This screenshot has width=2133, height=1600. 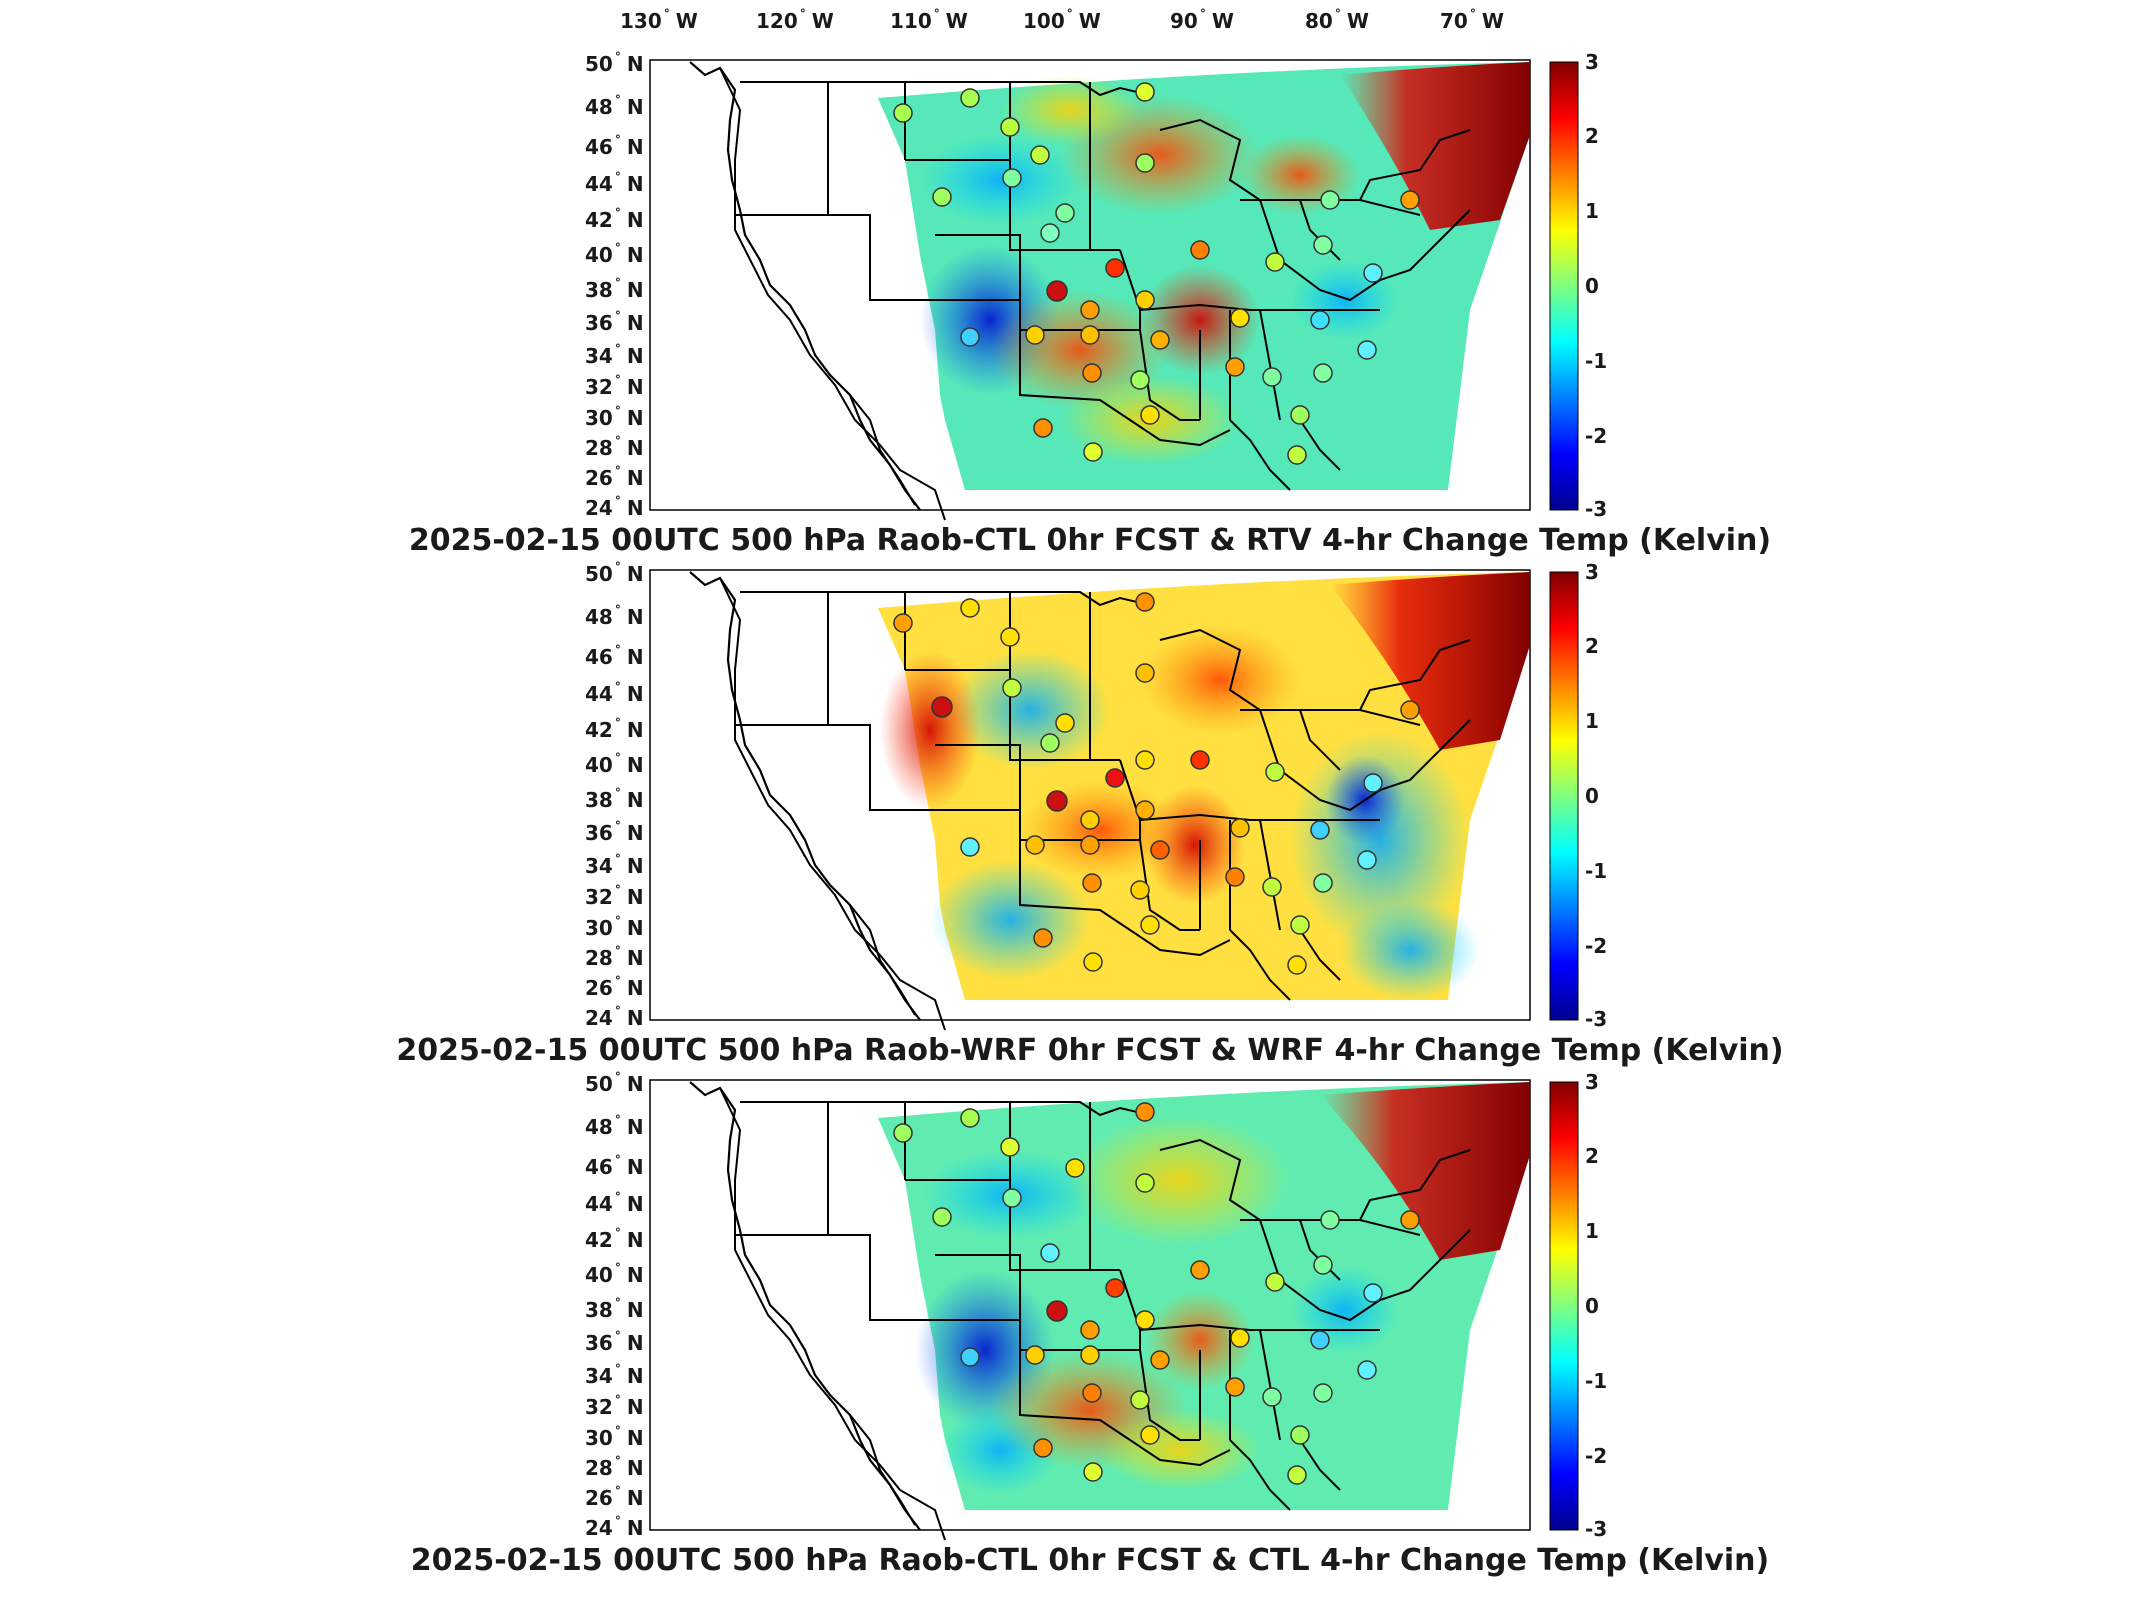 I want to click on lon-label-110: 110 ° W, so click(x=929, y=20).